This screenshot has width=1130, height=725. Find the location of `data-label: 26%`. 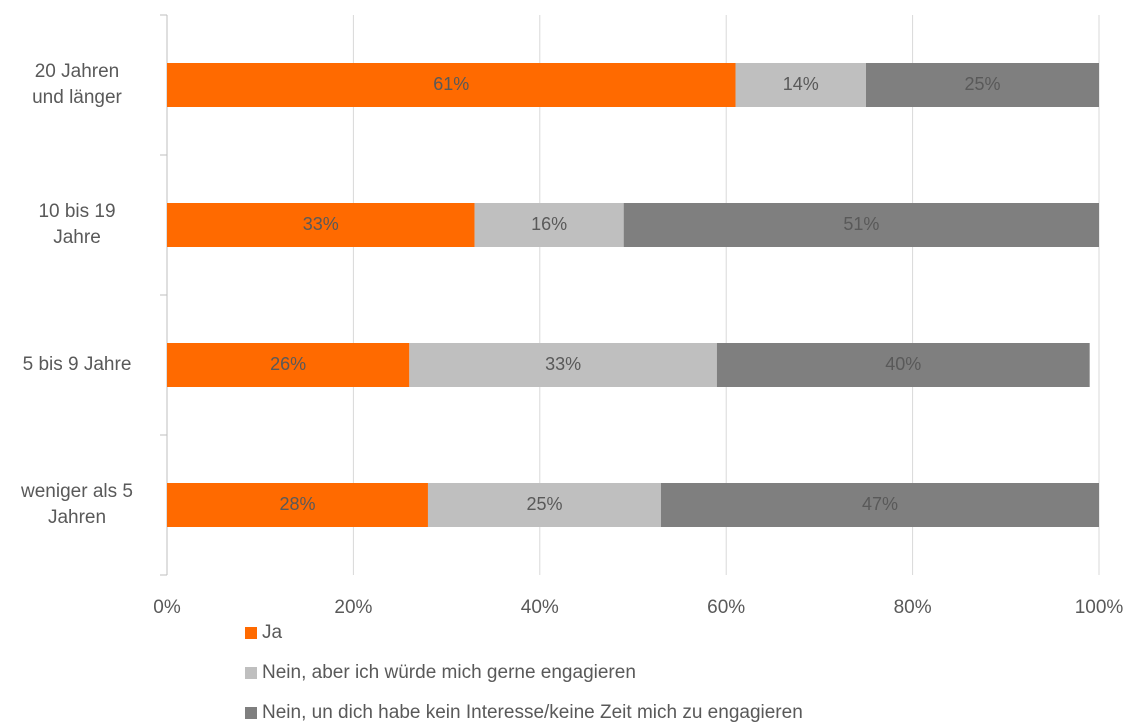

data-label: 26% is located at coordinates (288, 364).